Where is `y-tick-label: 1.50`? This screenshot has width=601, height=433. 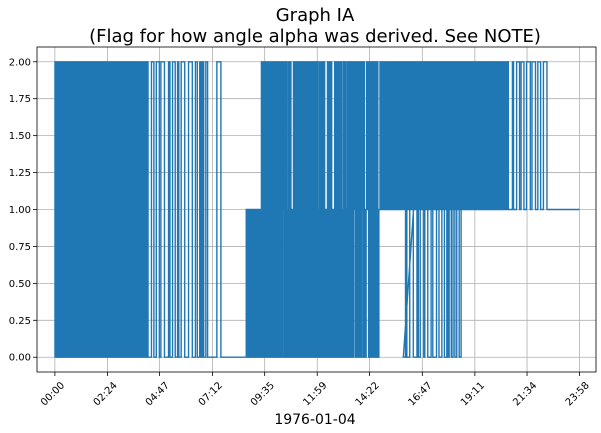 y-tick-label: 1.50 is located at coordinates (20, 136).